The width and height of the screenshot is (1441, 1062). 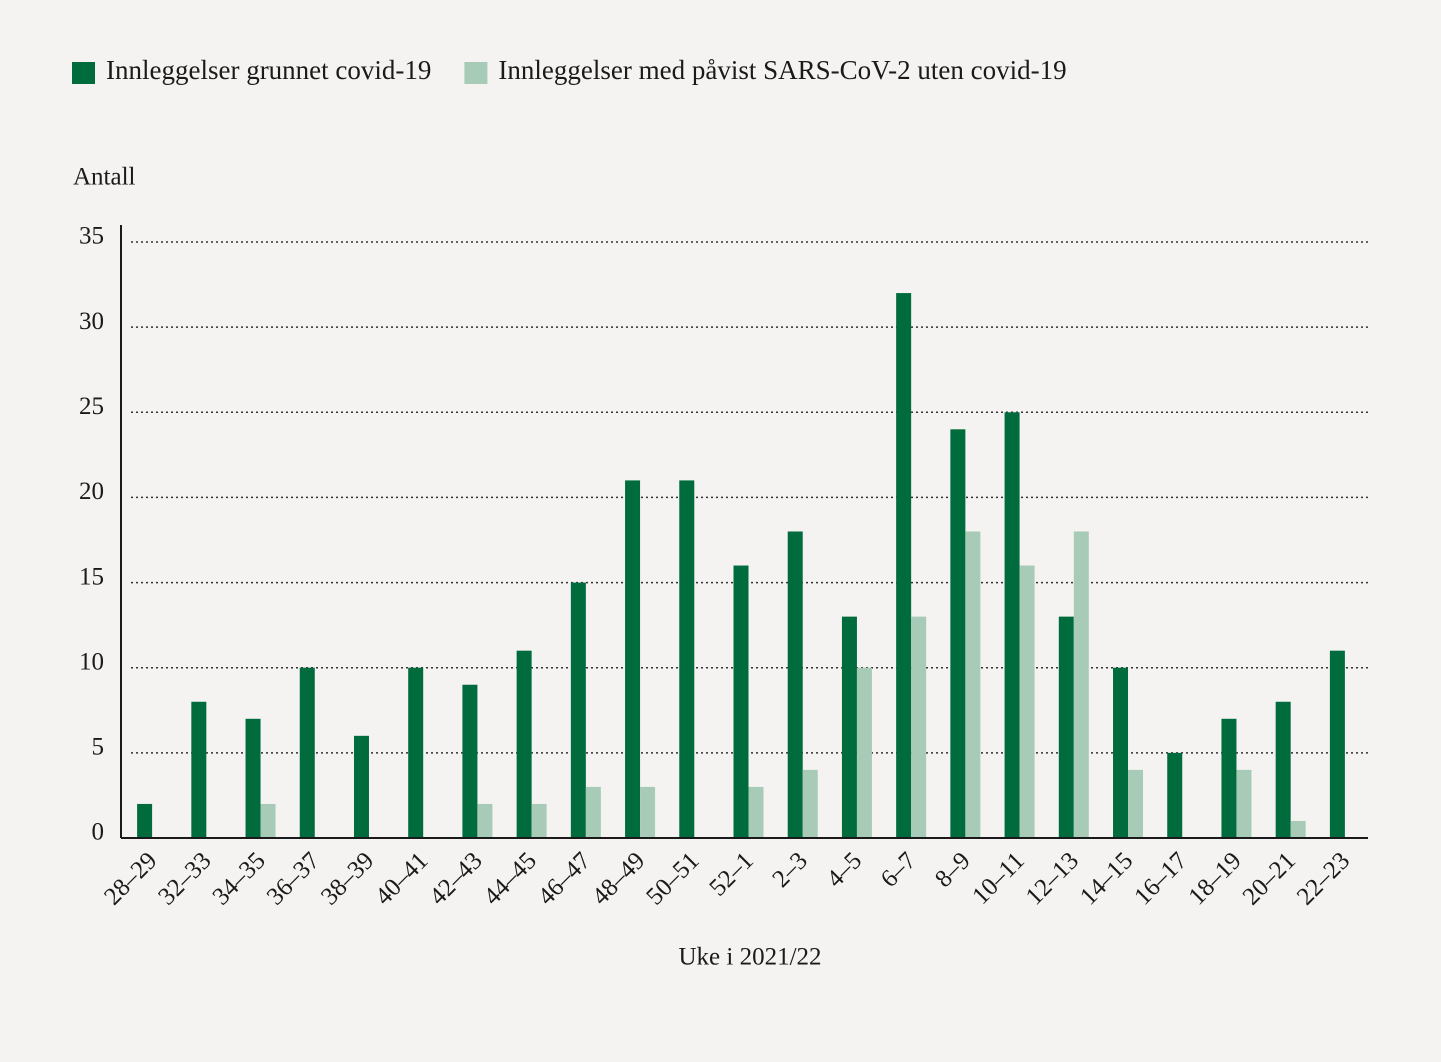 I want to click on y-tick-label: 5, so click(x=98, y=747).